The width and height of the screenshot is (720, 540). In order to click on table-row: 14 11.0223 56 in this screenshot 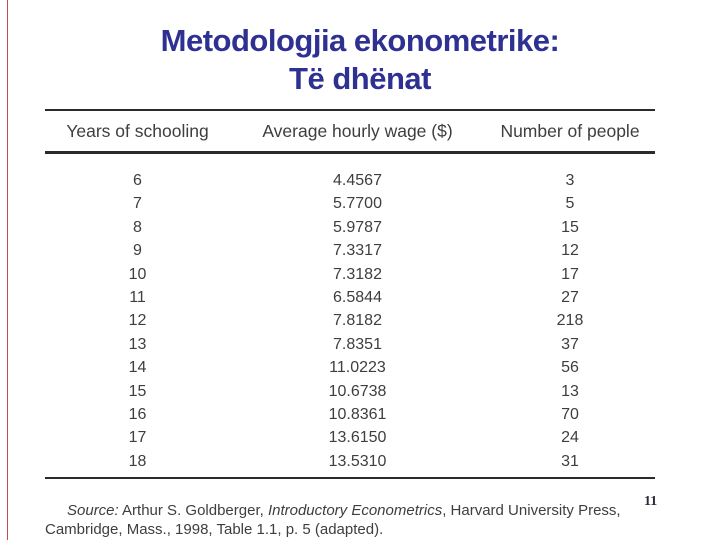, I will do `click(350, 367)`.